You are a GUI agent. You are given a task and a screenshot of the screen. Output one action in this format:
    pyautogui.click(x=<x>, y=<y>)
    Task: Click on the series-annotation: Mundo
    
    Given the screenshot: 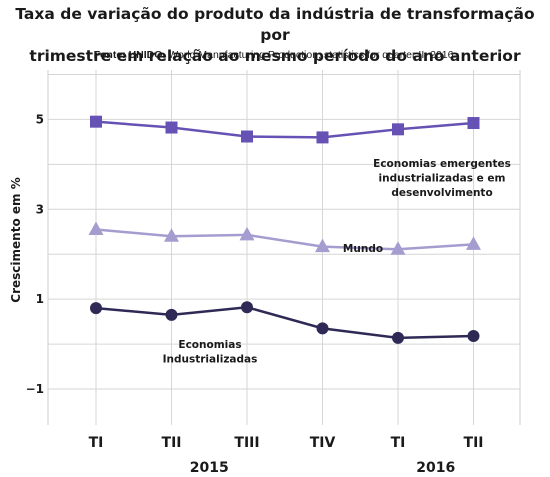 What is the action you would take?
    pyautogui.click(x=363, y=249)
    